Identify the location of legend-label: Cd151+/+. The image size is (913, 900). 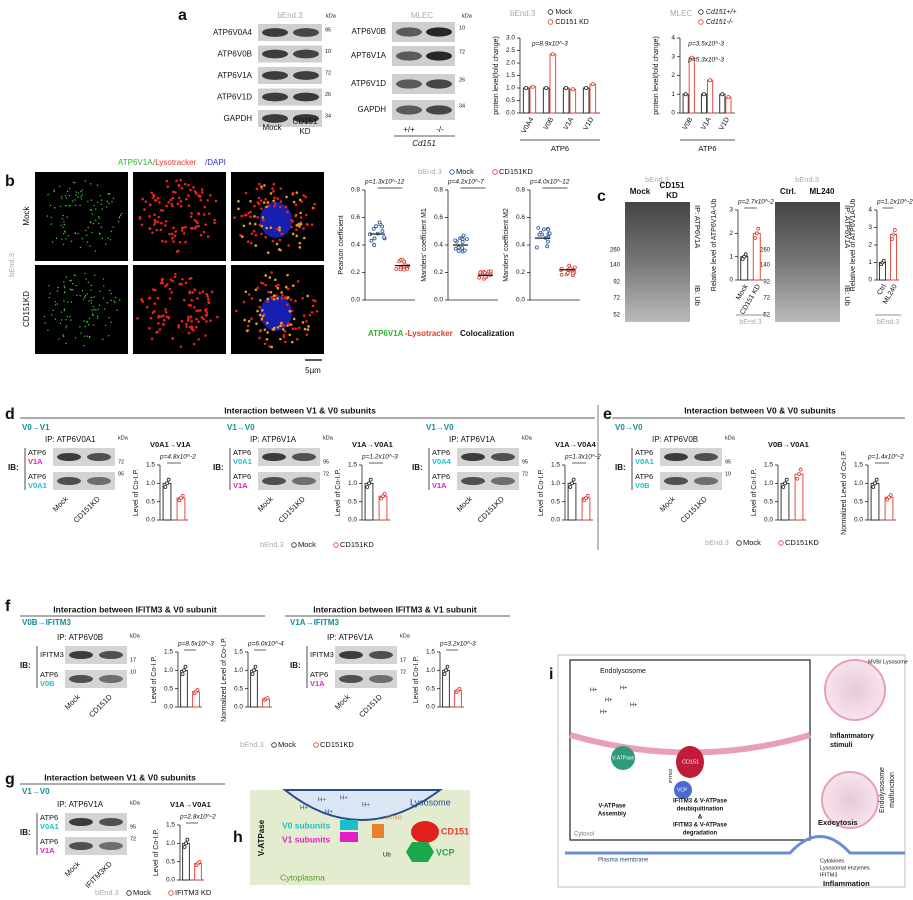
(721, 12).